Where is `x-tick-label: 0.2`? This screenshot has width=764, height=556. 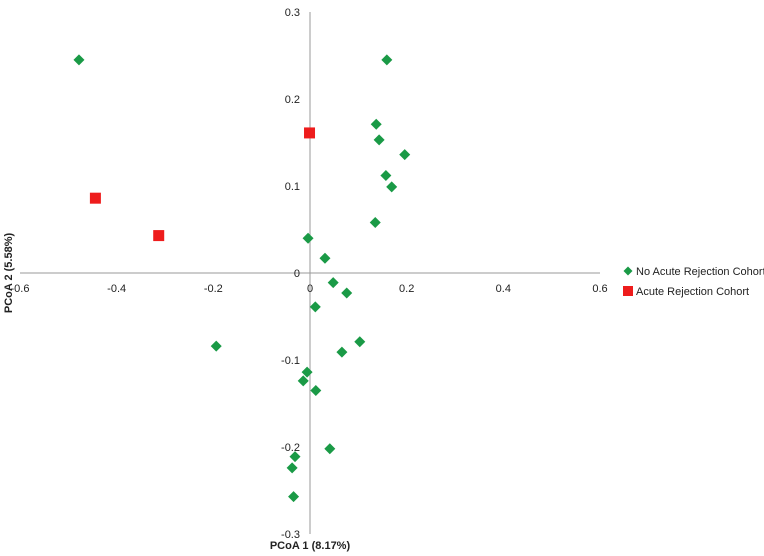 x-tick-label: 0.2 is located at coordinates (406, 289).